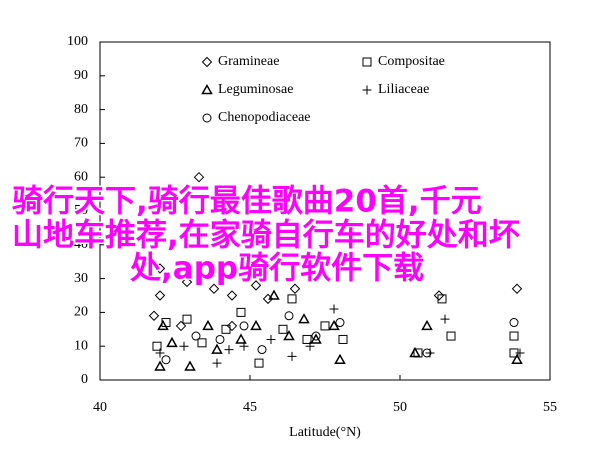 Image resolution: width=600 pixels, height=460 pixels. I want to click on y-tick-label: 60, so click(81, 176).